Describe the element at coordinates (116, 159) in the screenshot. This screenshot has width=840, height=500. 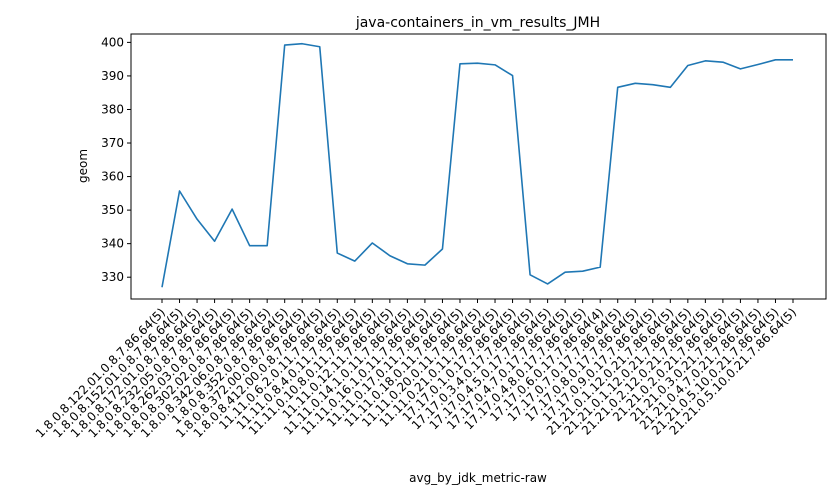
I see `y-axis: 330 340 350 360 370 380 390 400` at that location.